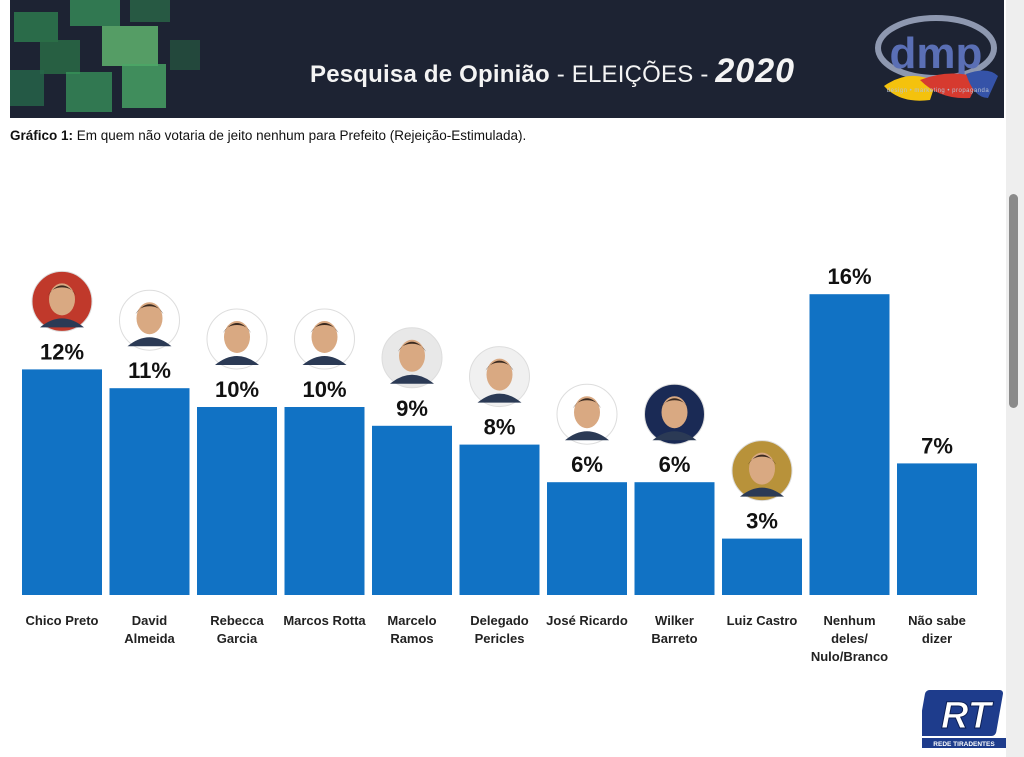  I want to click on category-label-8-0: Luiz Castro, so click(762, 620).